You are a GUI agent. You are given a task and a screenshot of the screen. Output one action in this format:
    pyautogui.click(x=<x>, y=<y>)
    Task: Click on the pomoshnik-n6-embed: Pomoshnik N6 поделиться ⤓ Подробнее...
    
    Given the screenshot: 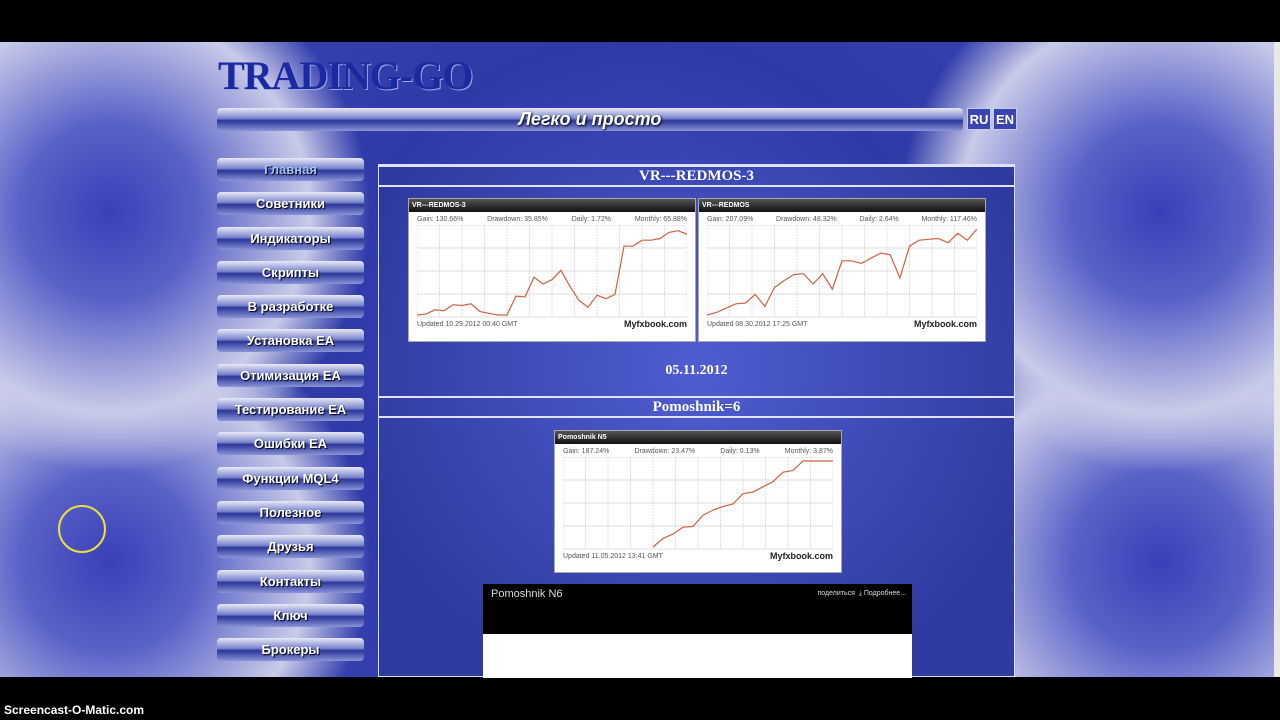 What is the action you would take?
    pyautogui.click(x=697, y=631)
    